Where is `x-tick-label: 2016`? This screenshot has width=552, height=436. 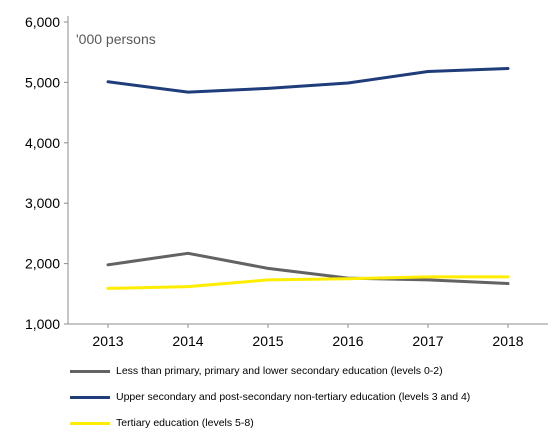
x-tick-label: 2016 is located at coordinates (347, 341).